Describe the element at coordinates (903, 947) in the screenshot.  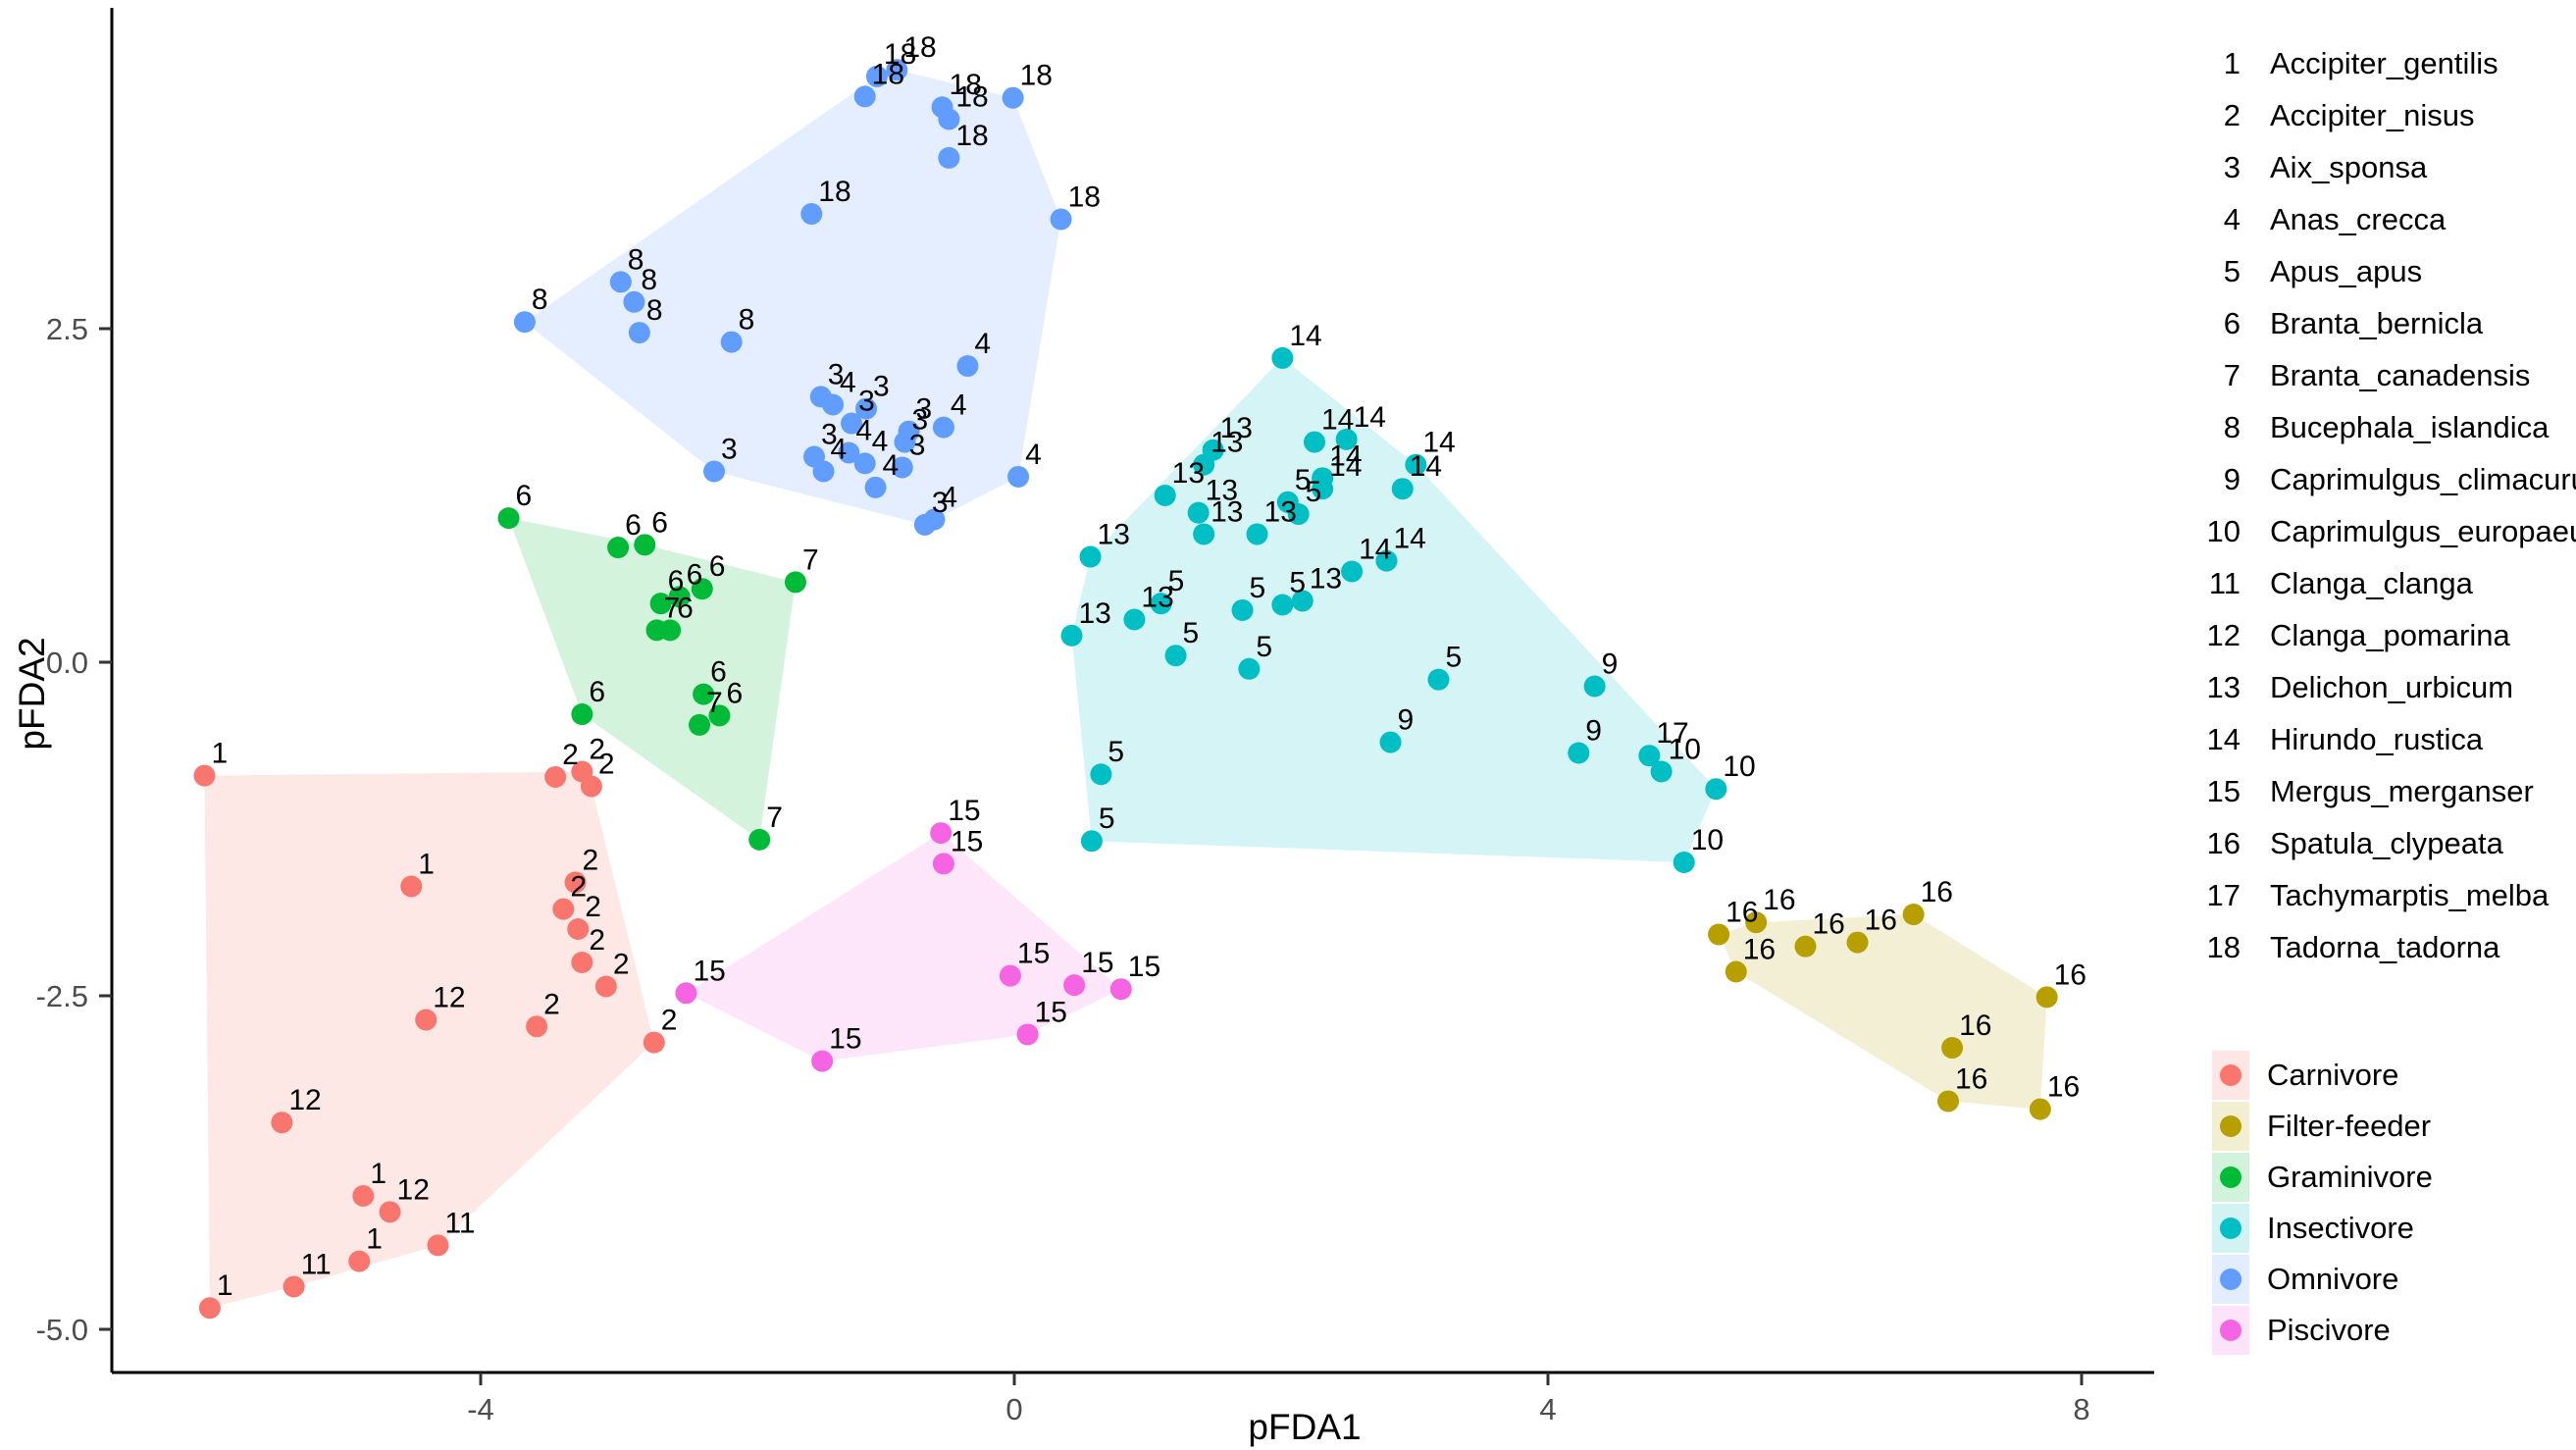
I see `hull-piscivore` at that location.